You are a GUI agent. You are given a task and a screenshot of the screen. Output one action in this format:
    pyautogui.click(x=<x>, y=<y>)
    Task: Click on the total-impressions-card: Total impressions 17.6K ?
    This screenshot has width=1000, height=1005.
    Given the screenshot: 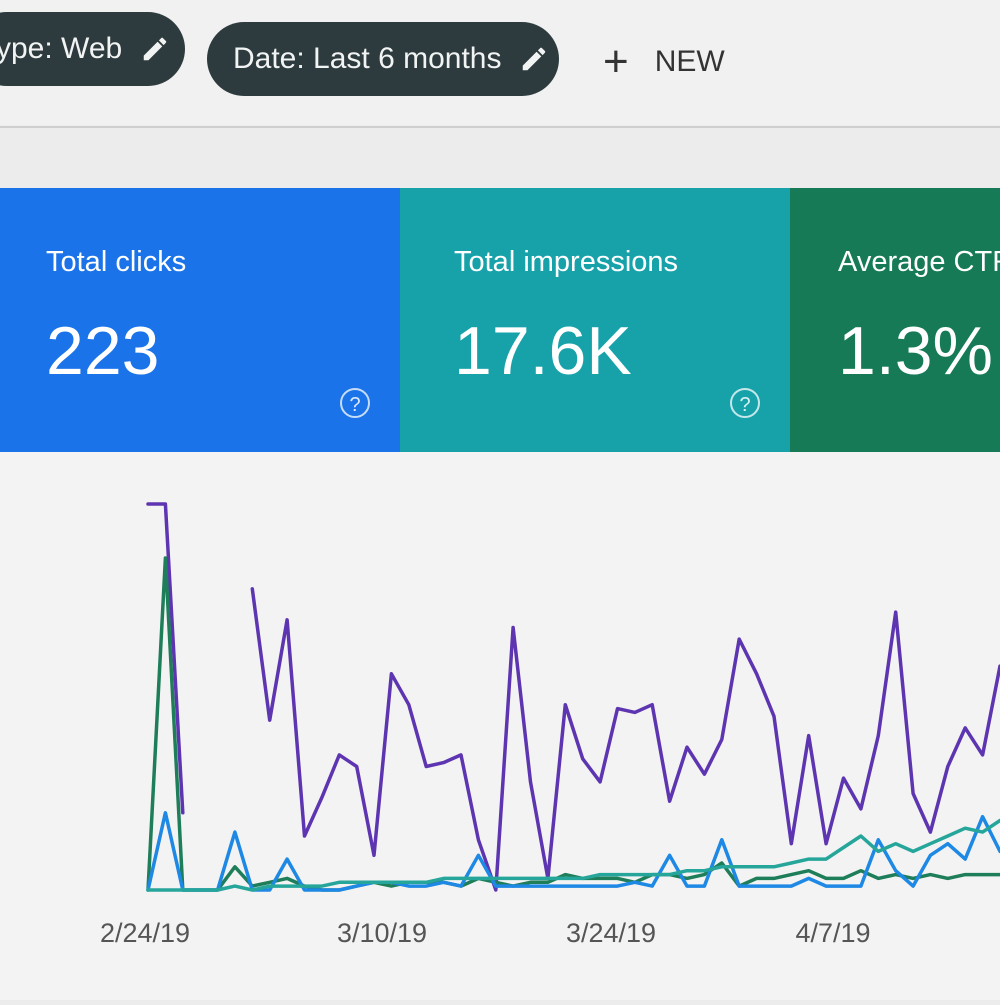 What is the action you would take?
    pyautogui.click(x=595, y=320)
    